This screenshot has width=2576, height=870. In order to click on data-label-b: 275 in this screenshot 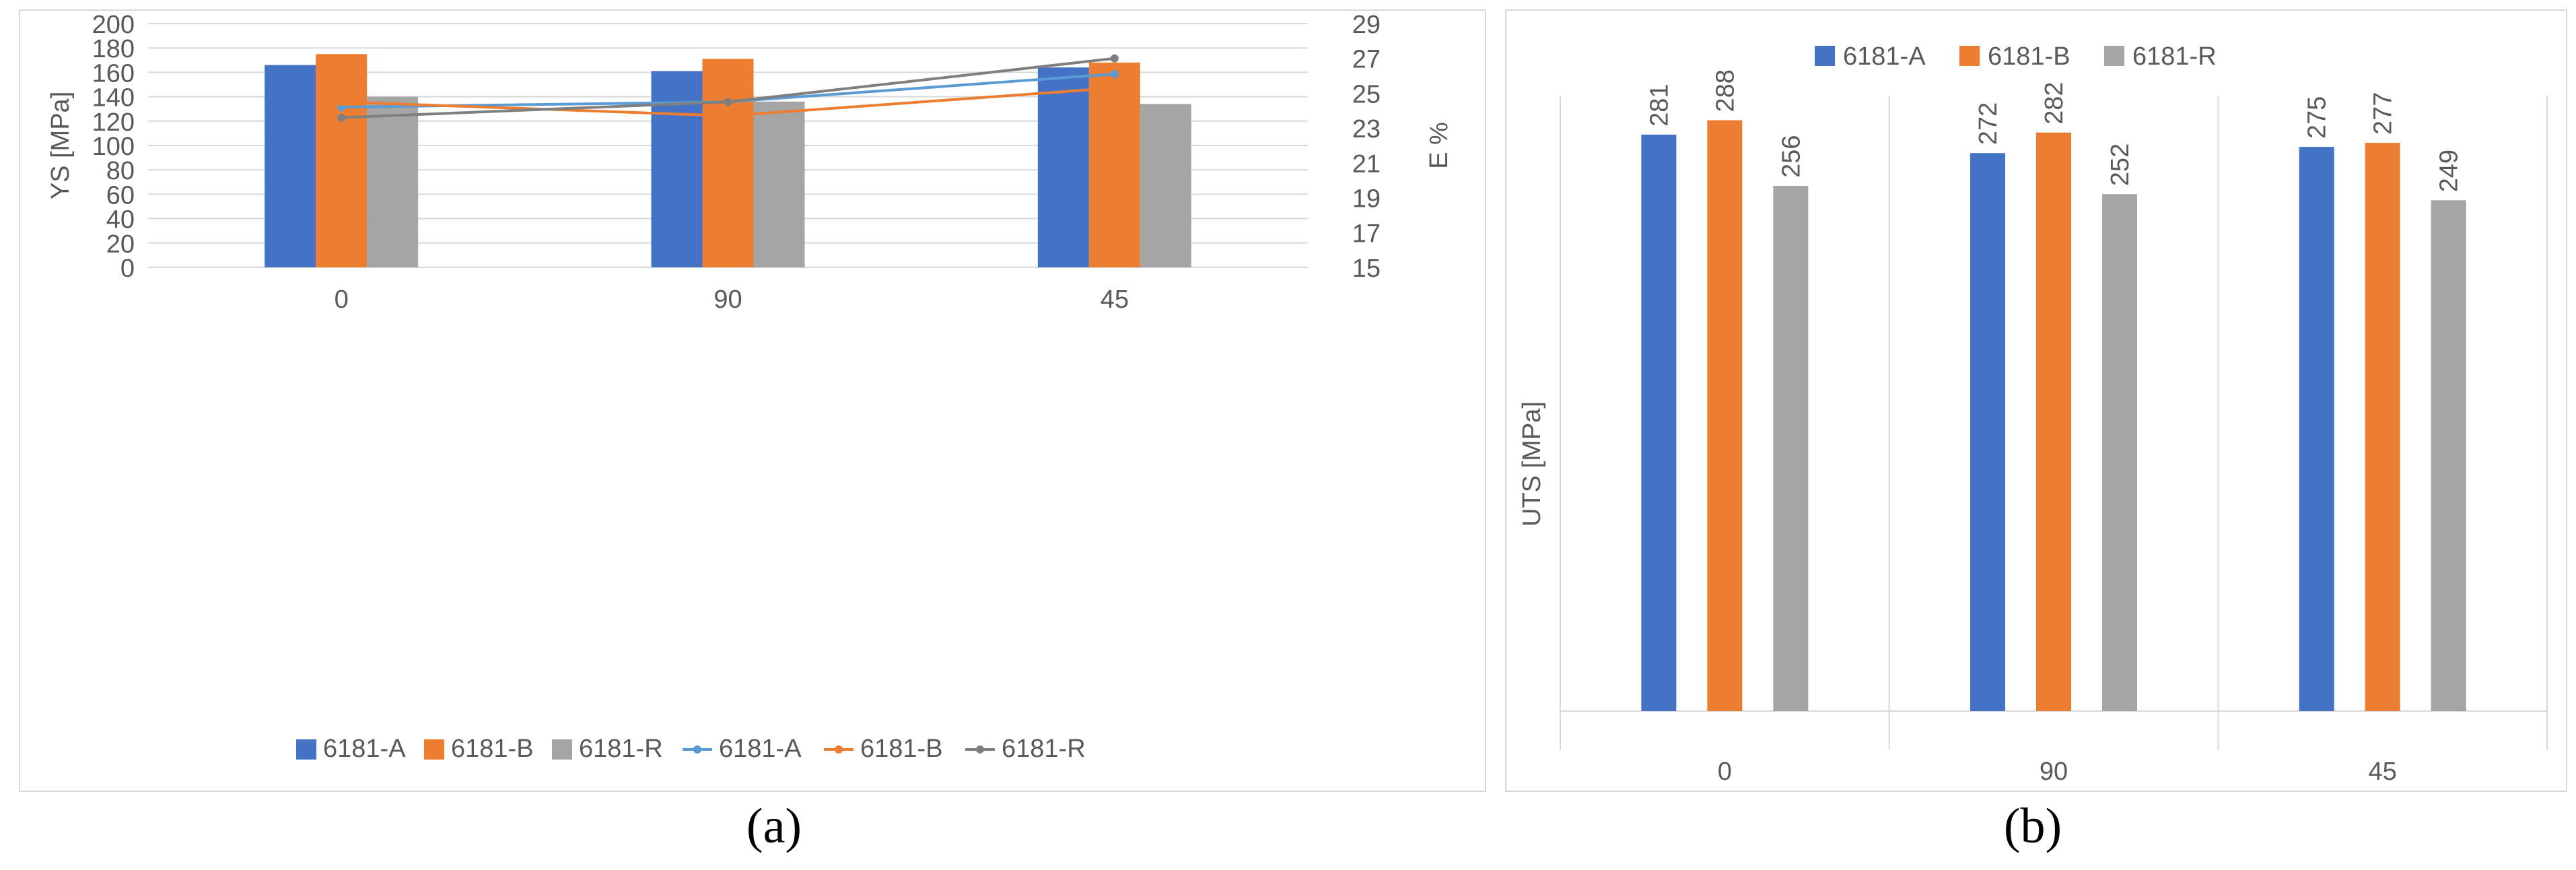, I will do `click(2317, 117)`.